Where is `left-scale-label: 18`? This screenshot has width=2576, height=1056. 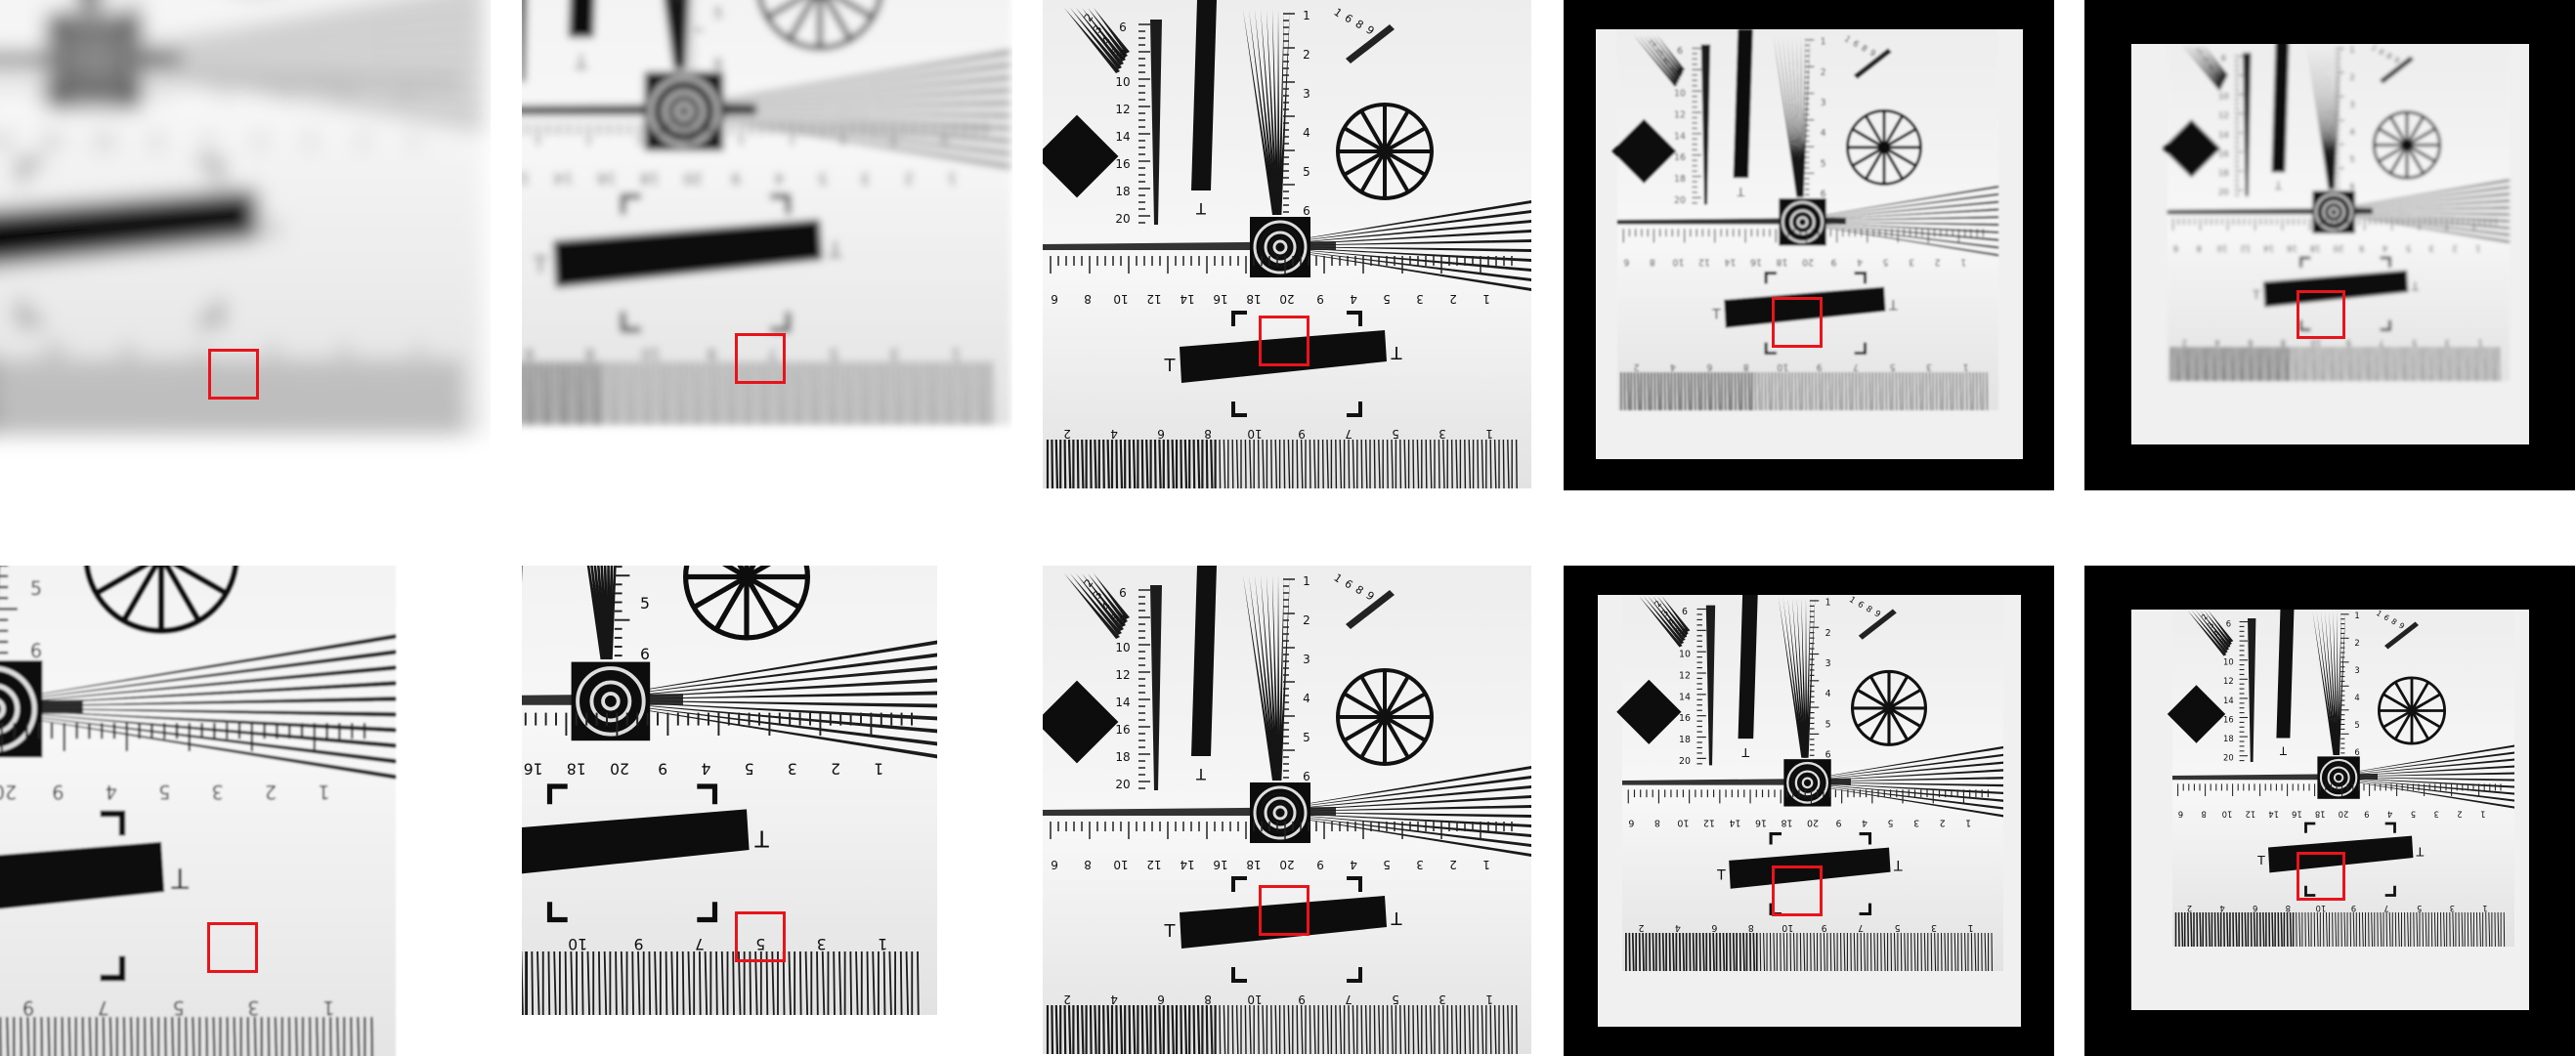
left-scale-label: 18 is located at coordinates (1680, 180).